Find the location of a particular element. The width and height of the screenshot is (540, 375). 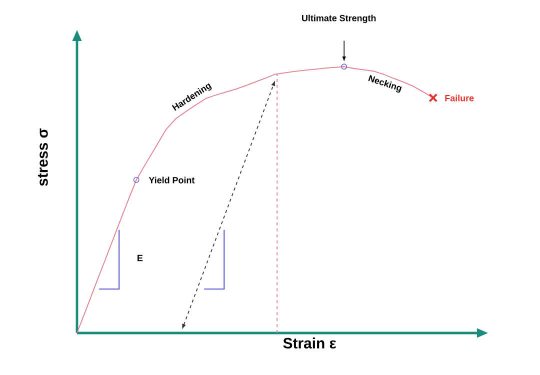

y-axis-title: stress σ is located at coordinates (43, 157).